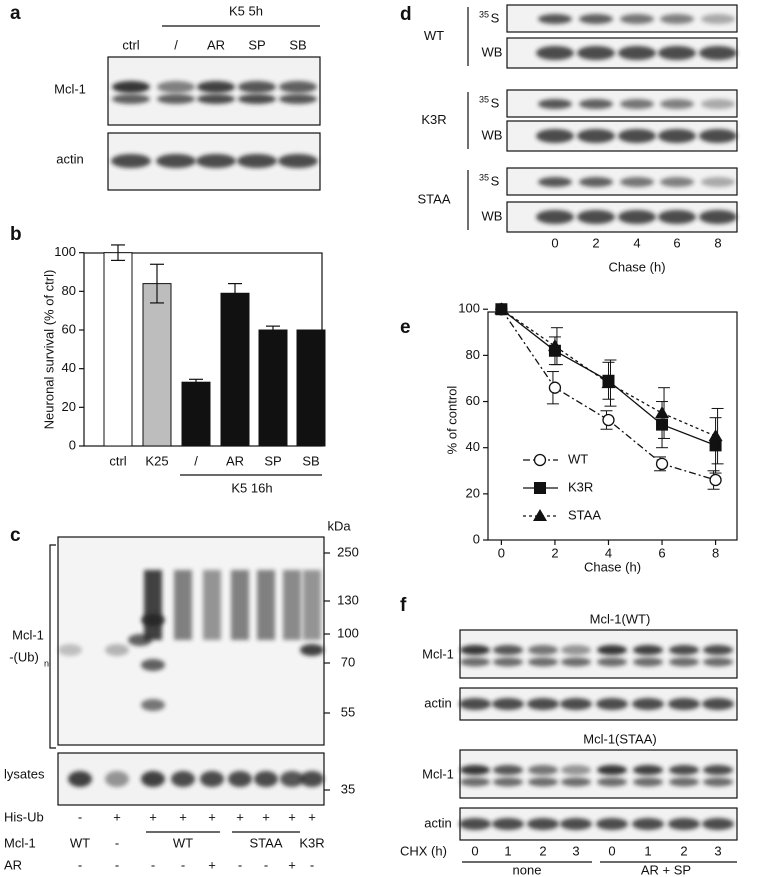  I want to click on lane-label: 1, so click(507, 850).